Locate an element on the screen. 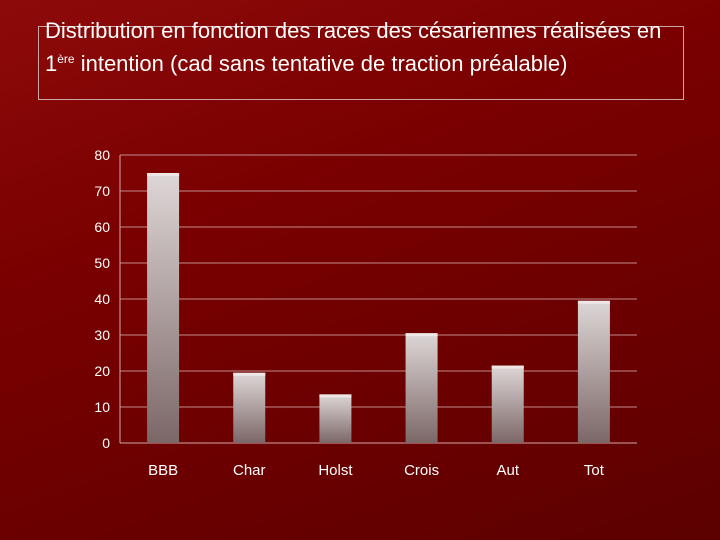 This screenshot has width=720, height=540. x-tick-label: Char is located at coordinates (249, 470).